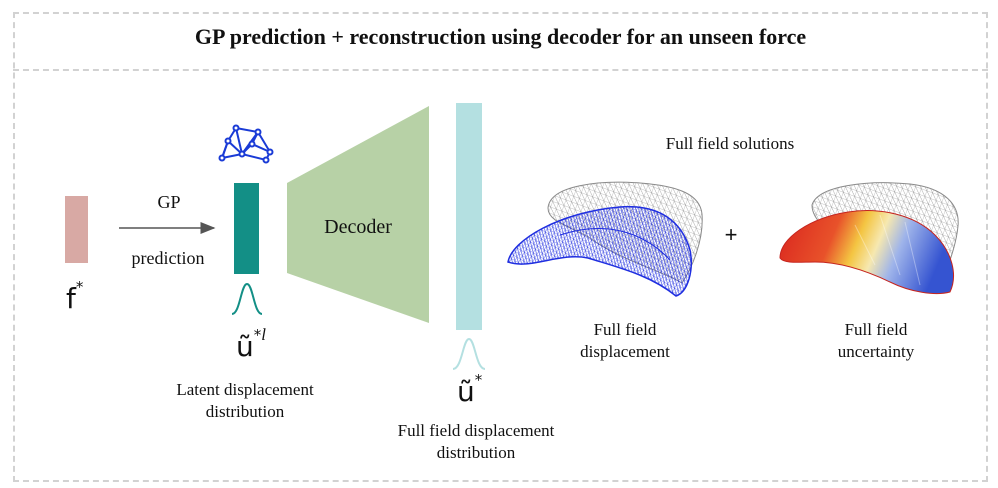  What do you see at coordinates (75, 296) in the screenshot?
I see `input-force-symbol: f*` at bounding box center [75, 296].